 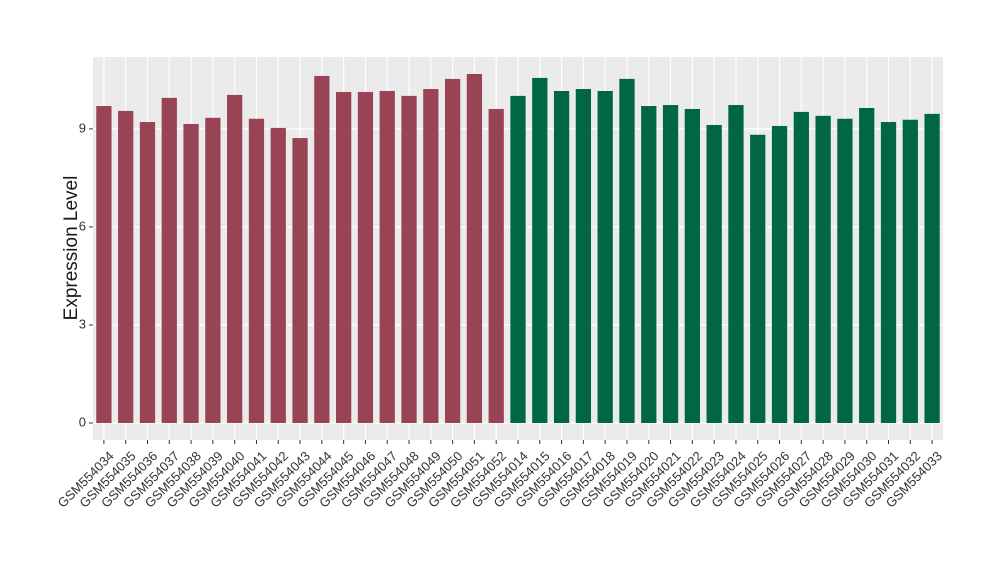 What do you see at coordinates (82, 225) in the screenshot?
I see `y-tick-label: 6` at bounding box center [82, 225].